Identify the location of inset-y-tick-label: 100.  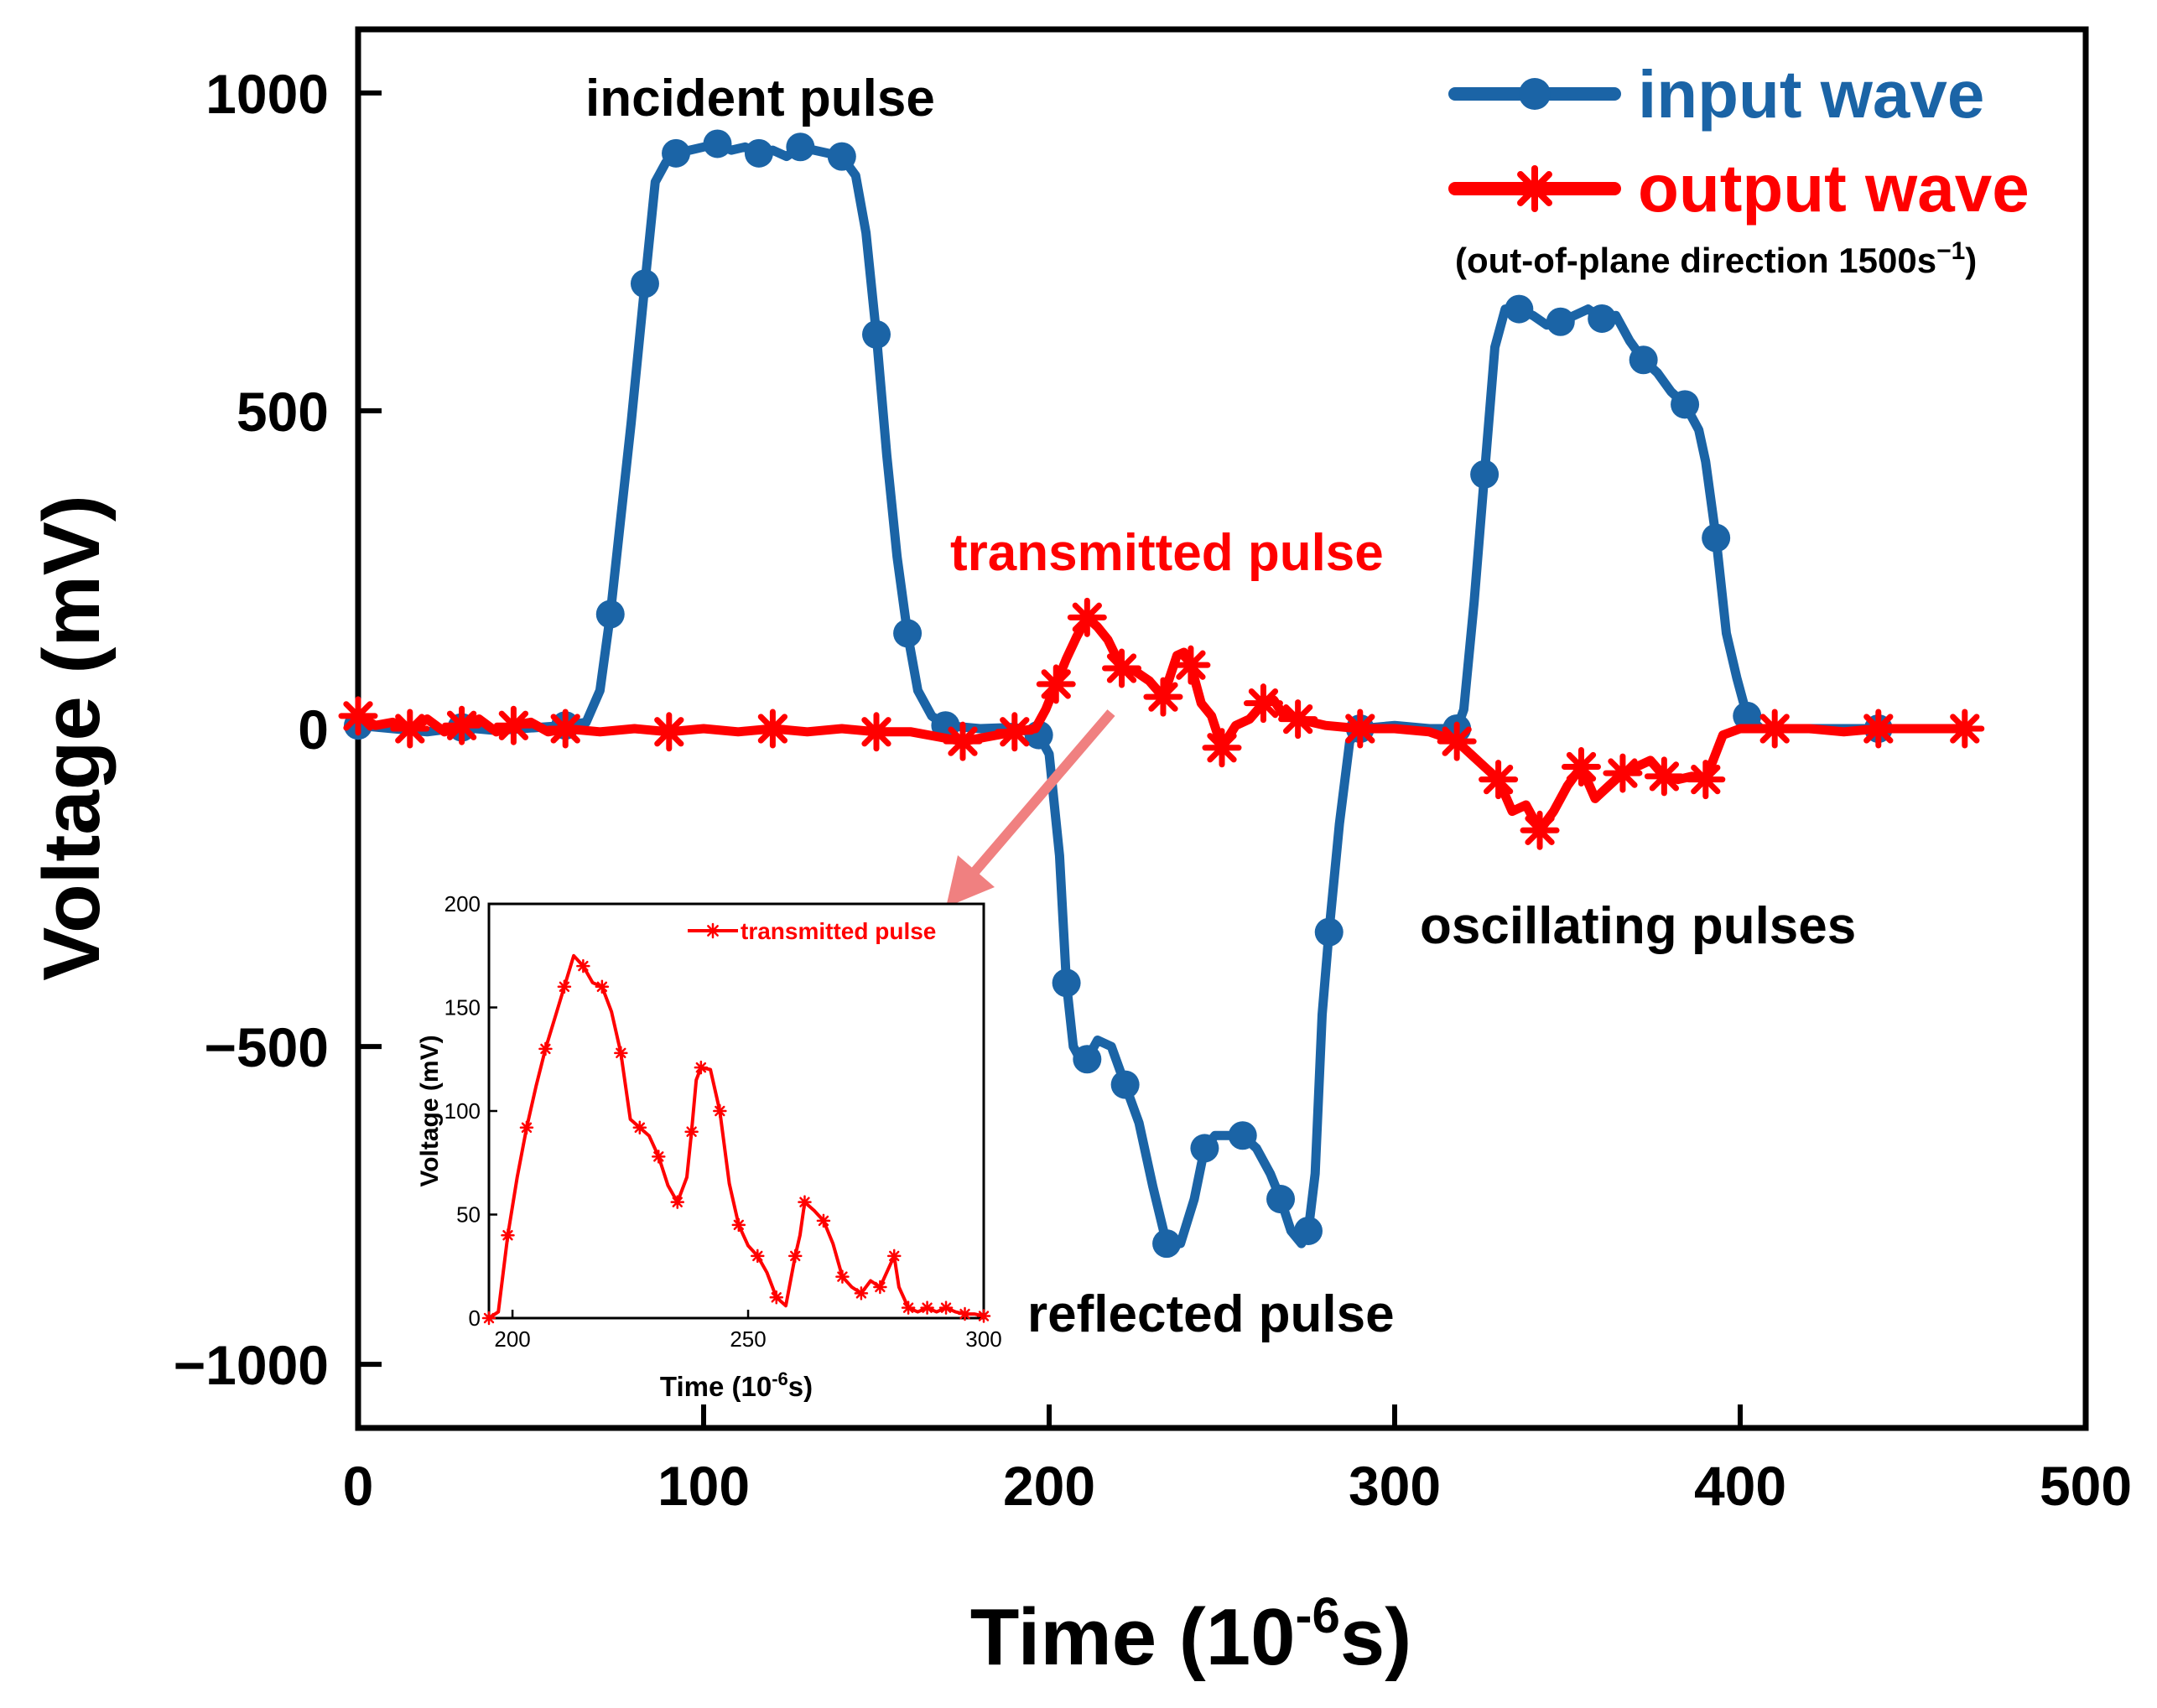
(462, 1111).